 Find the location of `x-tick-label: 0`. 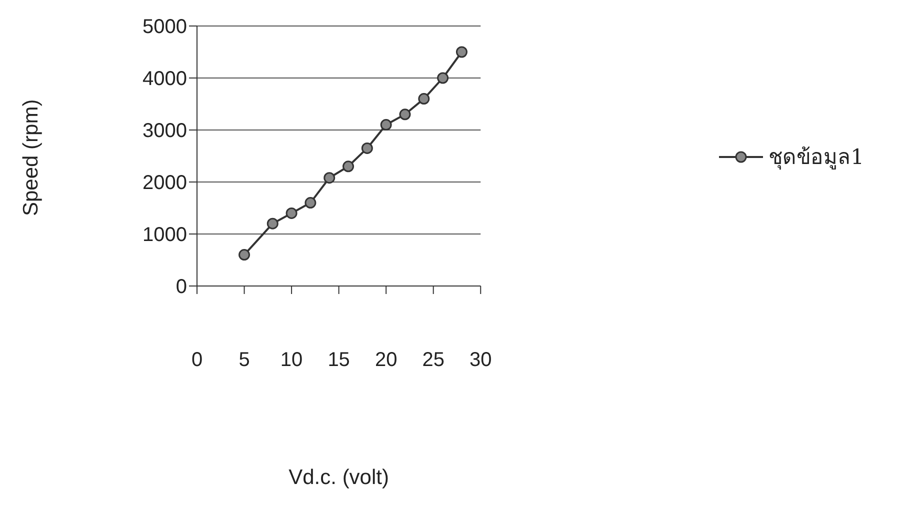

x-tick-label: 0 is located at coordinates (197, 360).